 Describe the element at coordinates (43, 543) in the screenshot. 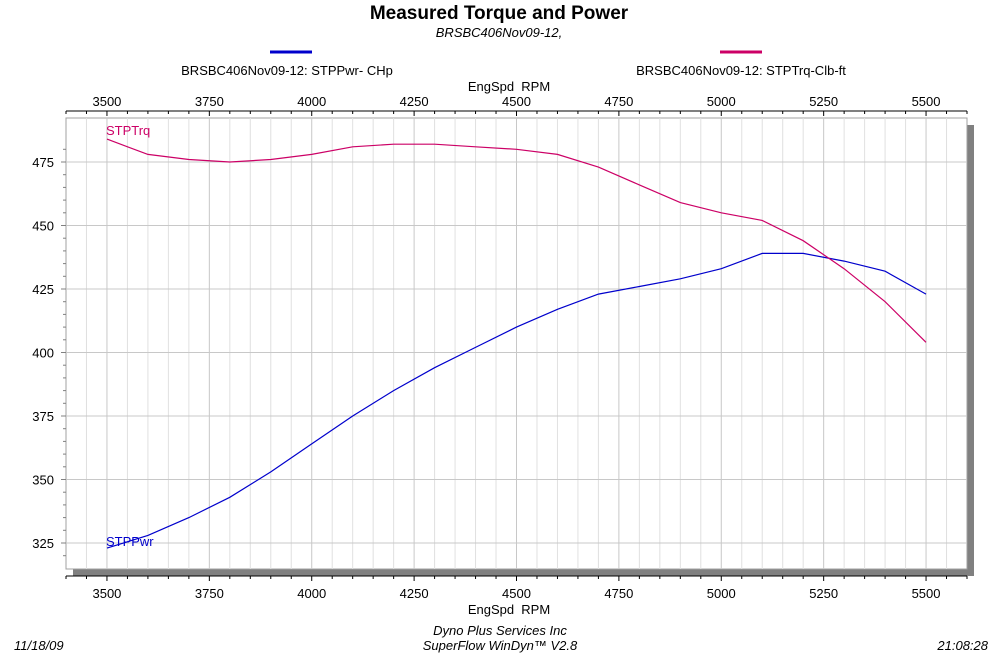

I see `y-tick-label: 325` at that location.